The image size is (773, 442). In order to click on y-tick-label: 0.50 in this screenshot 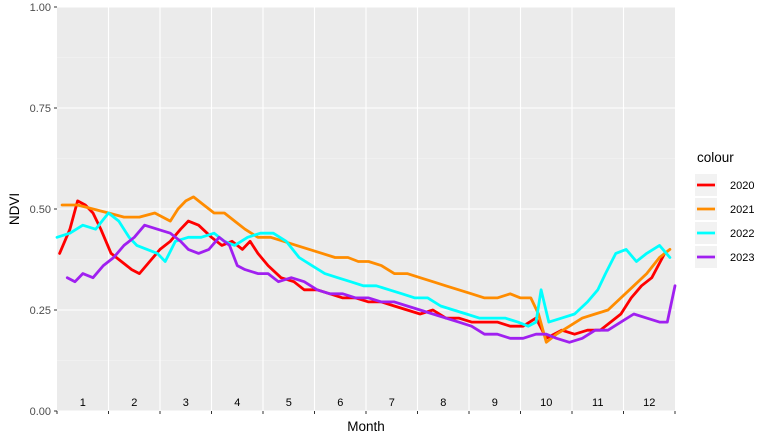, I will do `click(40, 210)`.